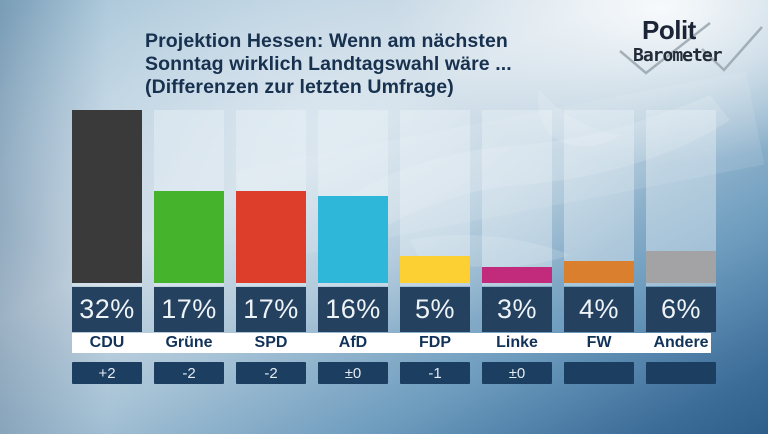 This screenshot has width=768, height=434. What do you see at coordinates (599, 309) in the screenshot?
I see `value-label-fw: 4%` at bounding box center [599, 309].